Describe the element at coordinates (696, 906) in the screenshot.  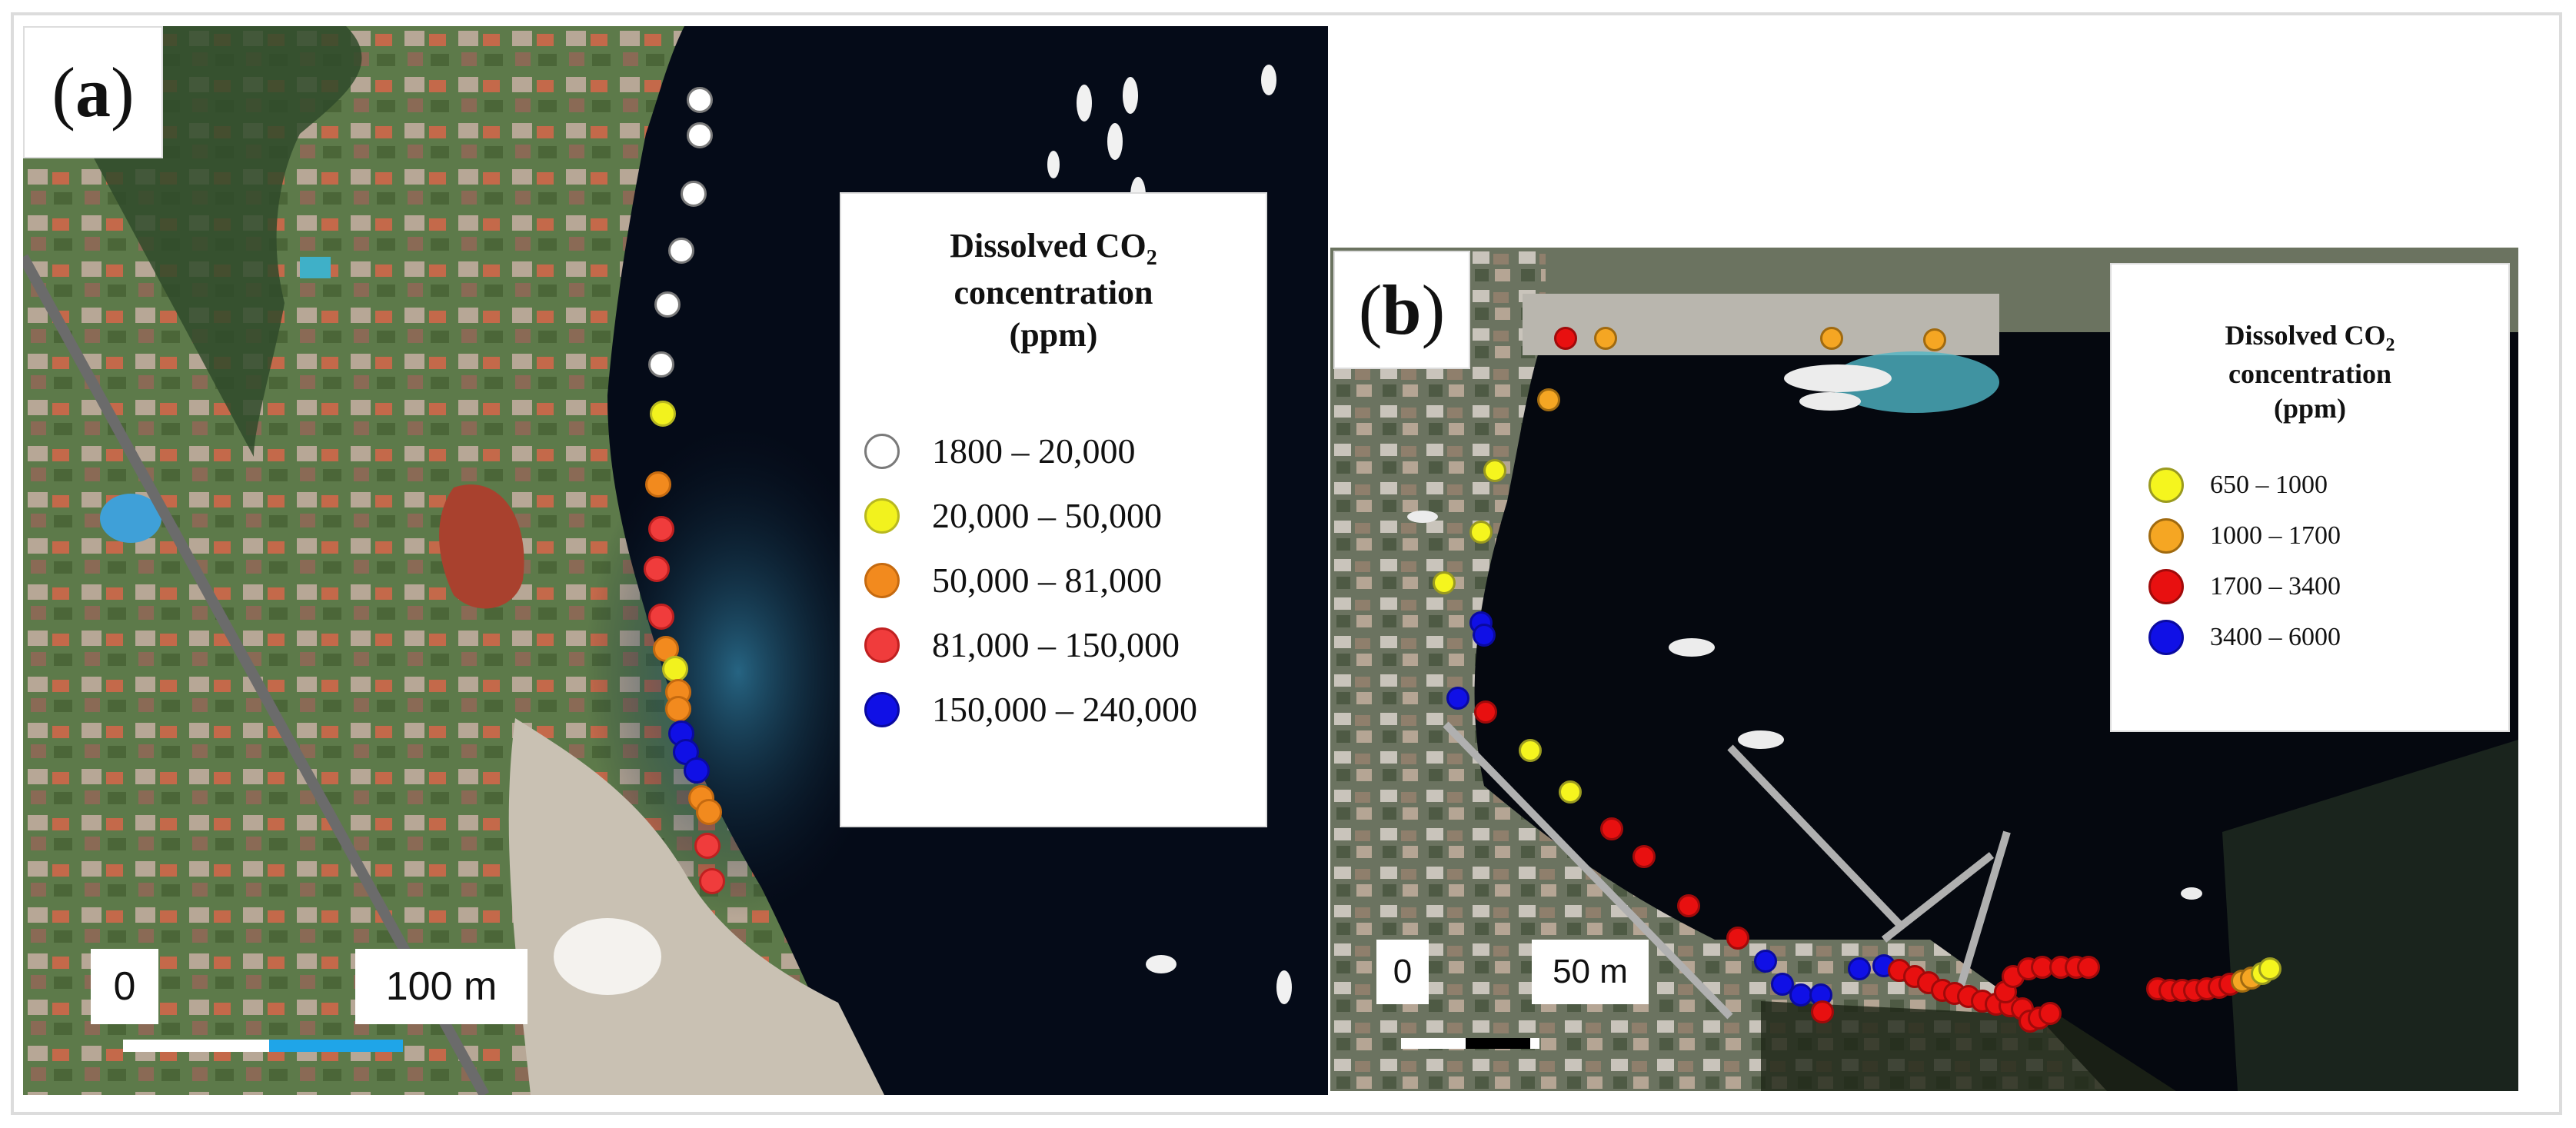
I see `headland` at that location.